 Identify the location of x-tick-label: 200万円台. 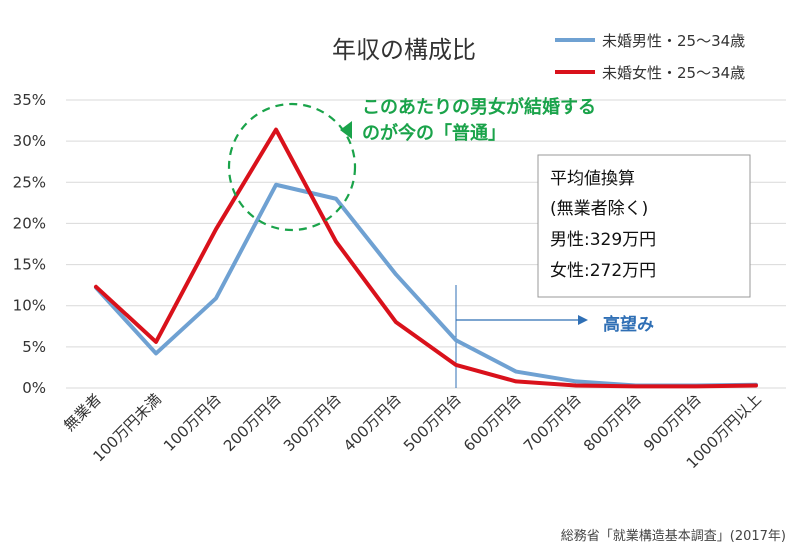
(252, 422).